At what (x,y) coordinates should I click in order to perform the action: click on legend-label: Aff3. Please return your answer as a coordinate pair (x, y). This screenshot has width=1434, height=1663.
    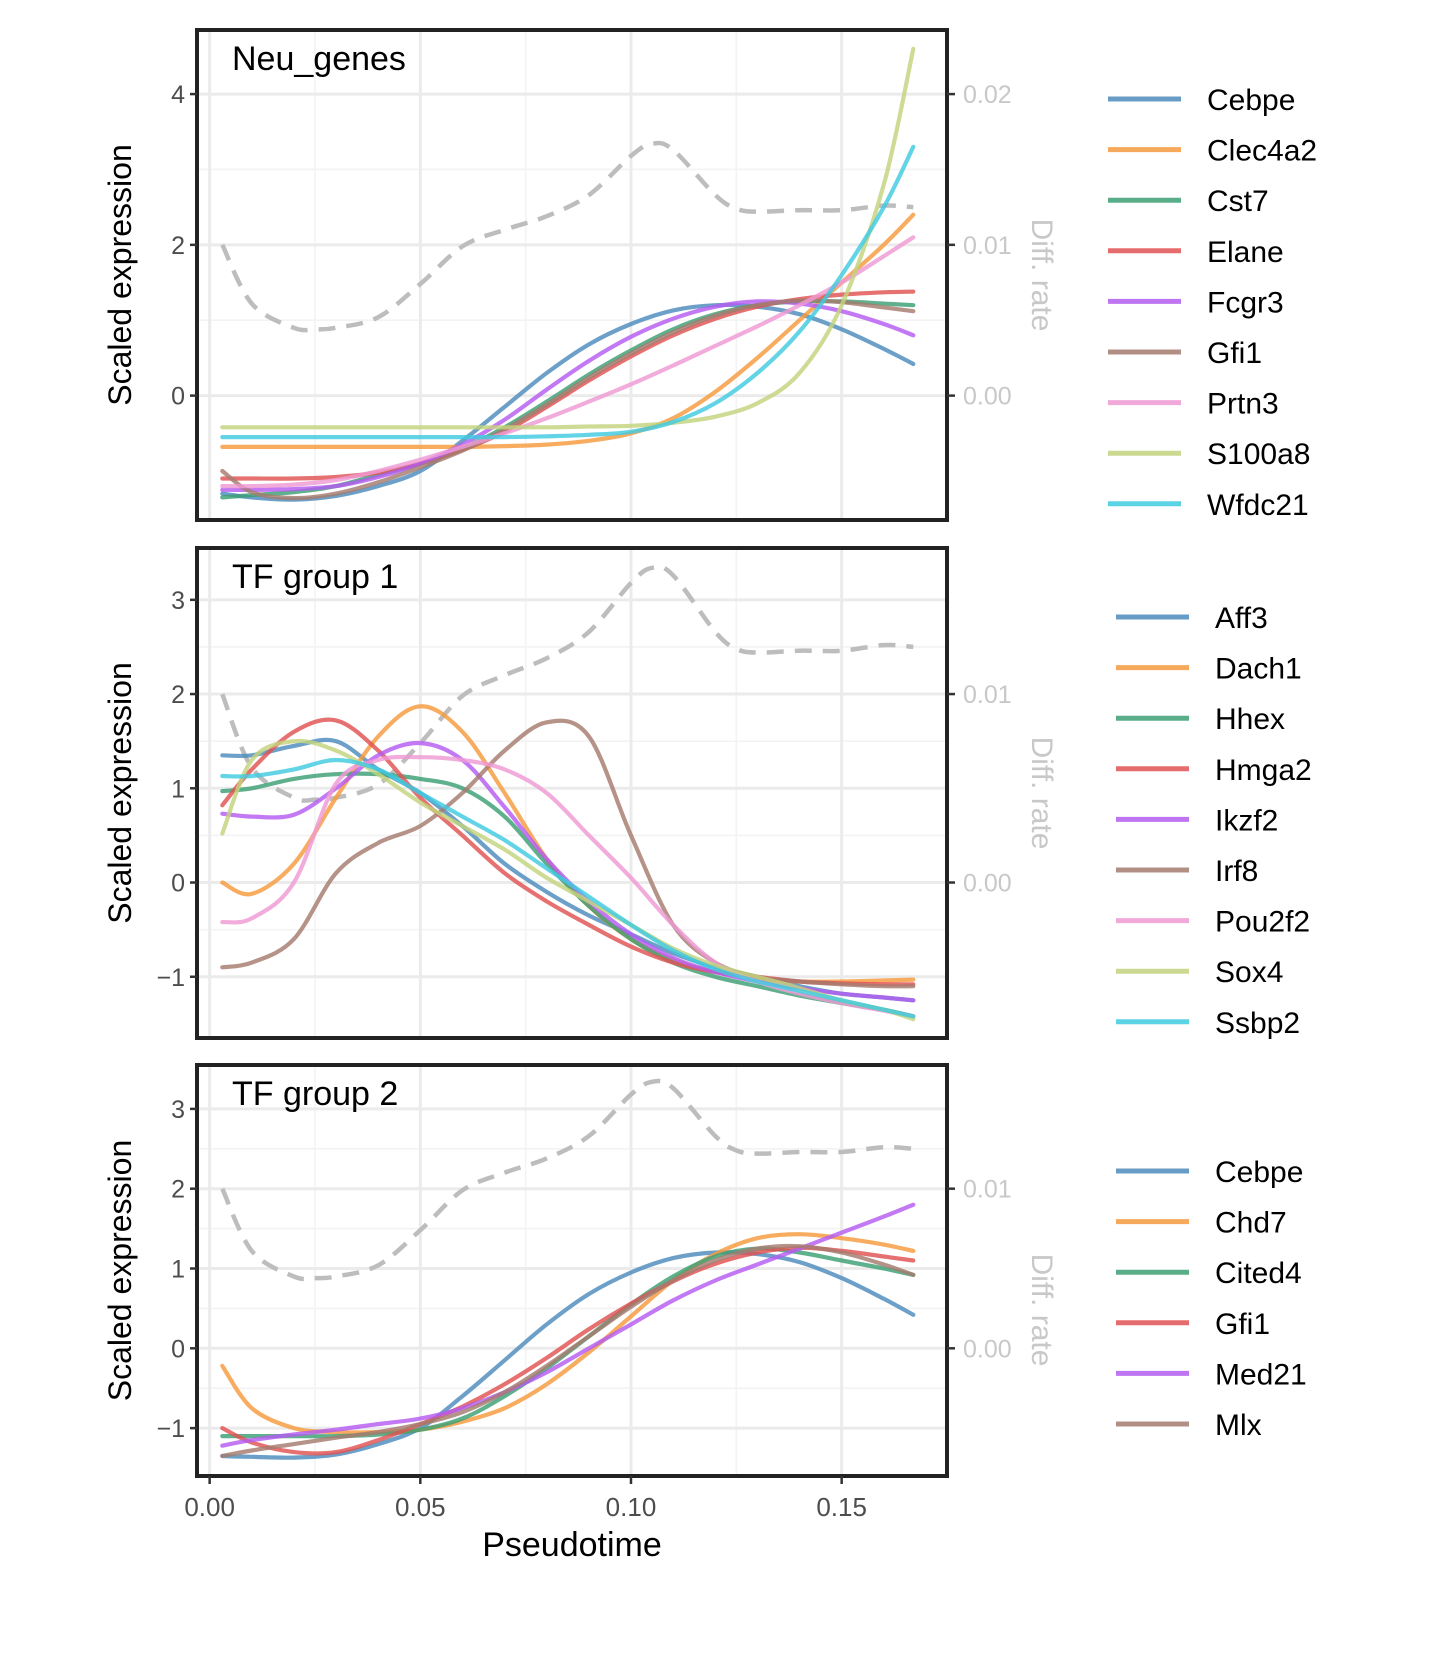
    Looking at the image, I should click on (1241, 618).